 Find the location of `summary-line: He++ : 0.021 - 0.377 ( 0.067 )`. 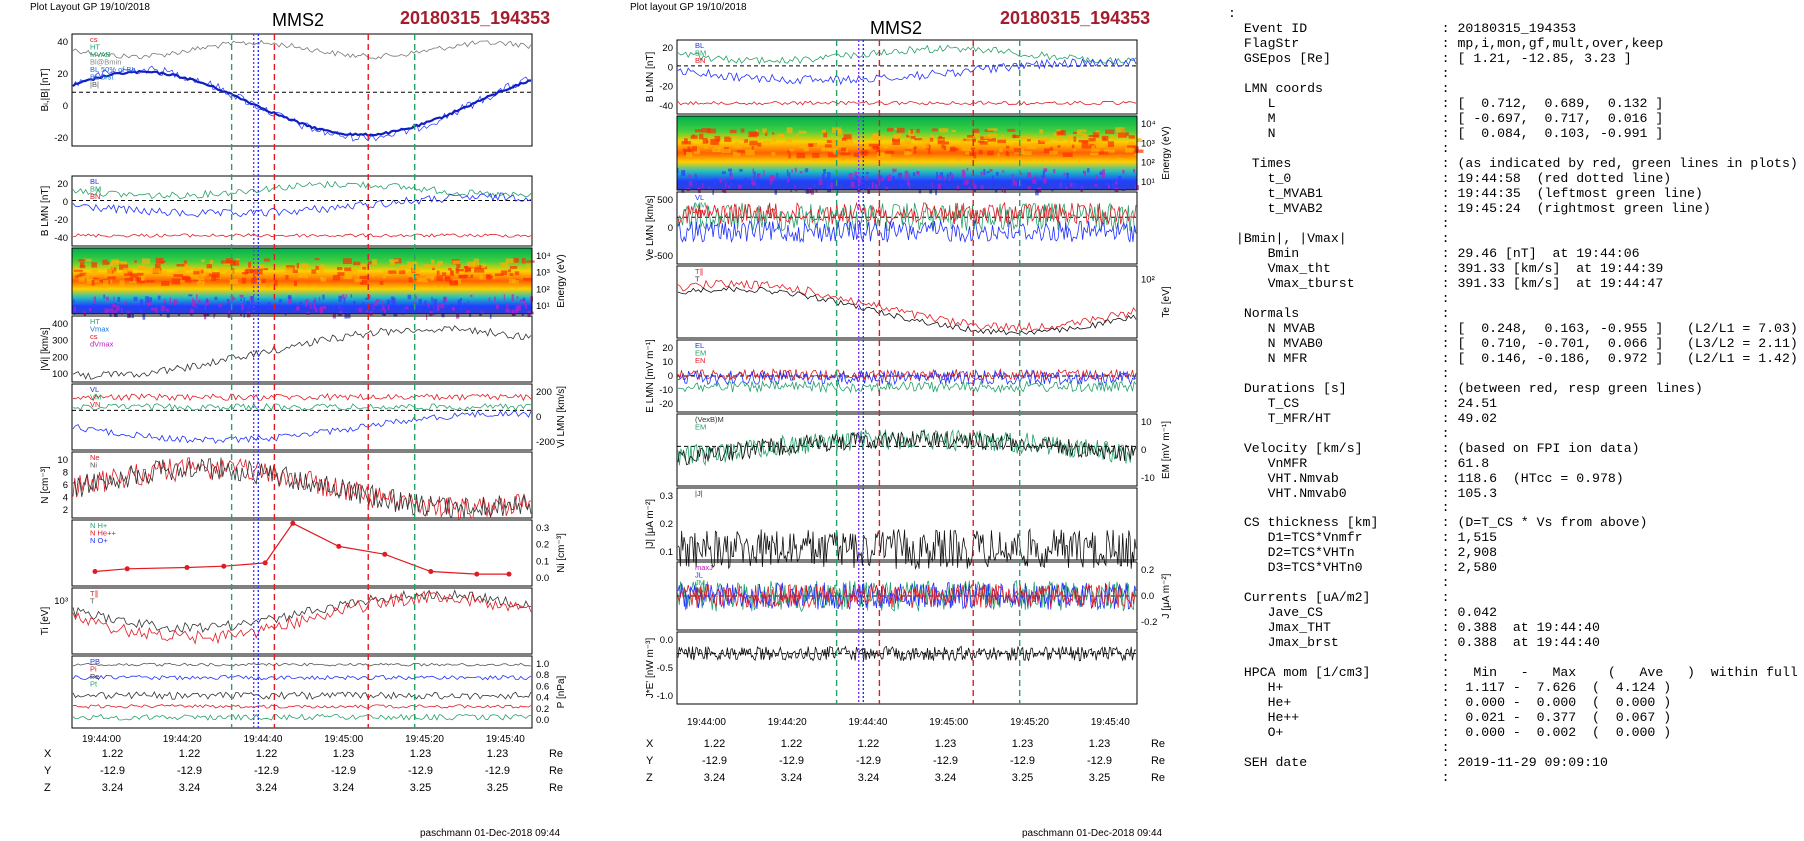

summary-line: He++ : 0.021 - 0.377 ( 0.067 ) is located at coordinates (1469, 718).